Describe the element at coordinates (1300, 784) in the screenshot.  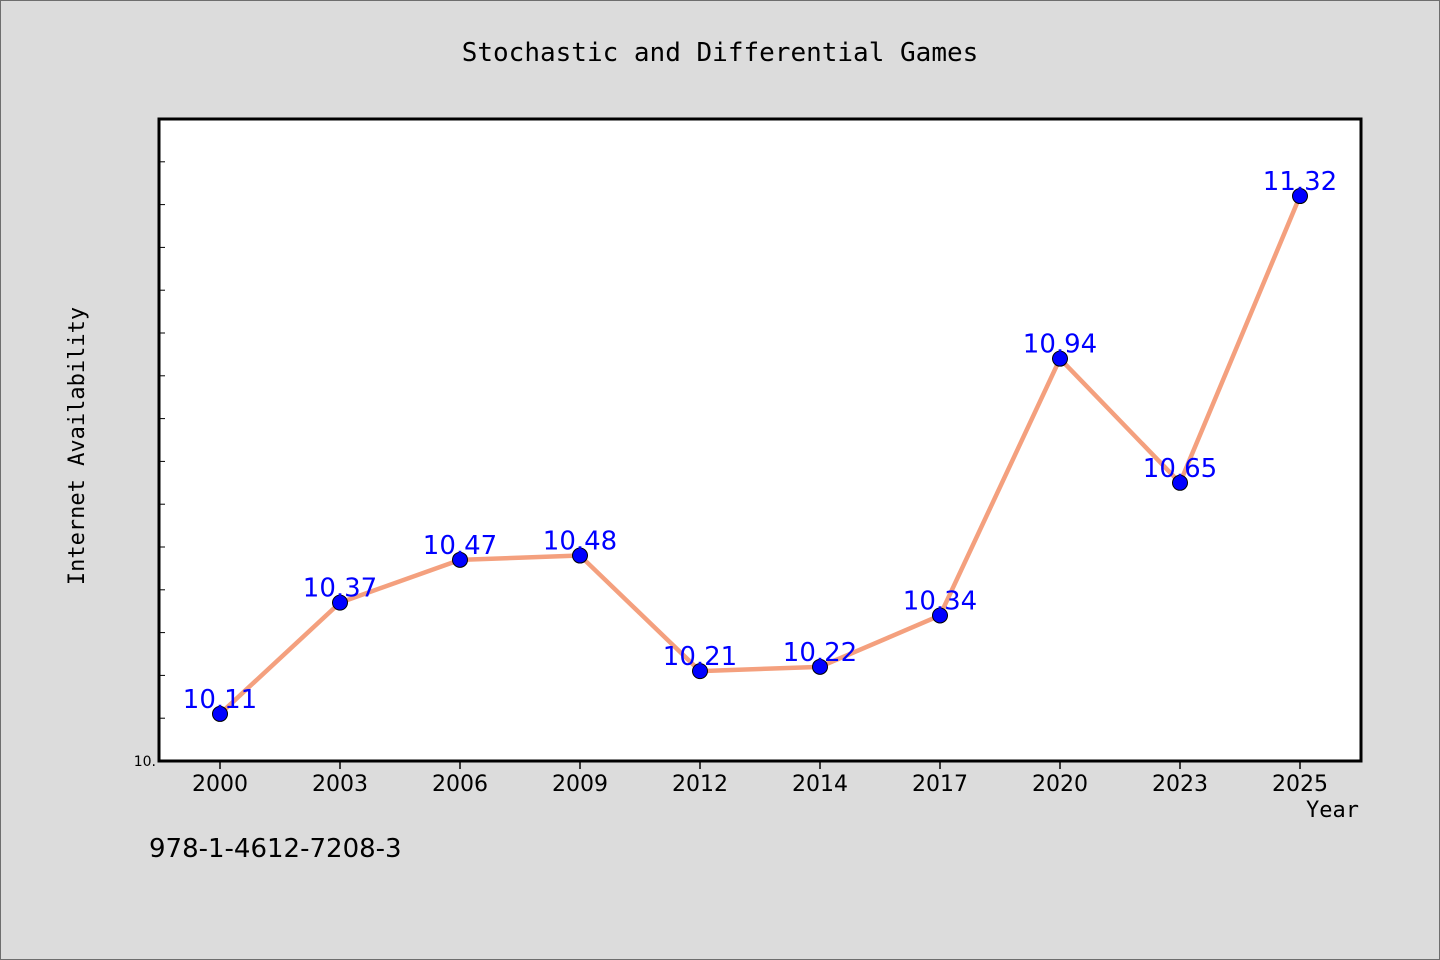
I see `x-tick-label: 2025` at that location.